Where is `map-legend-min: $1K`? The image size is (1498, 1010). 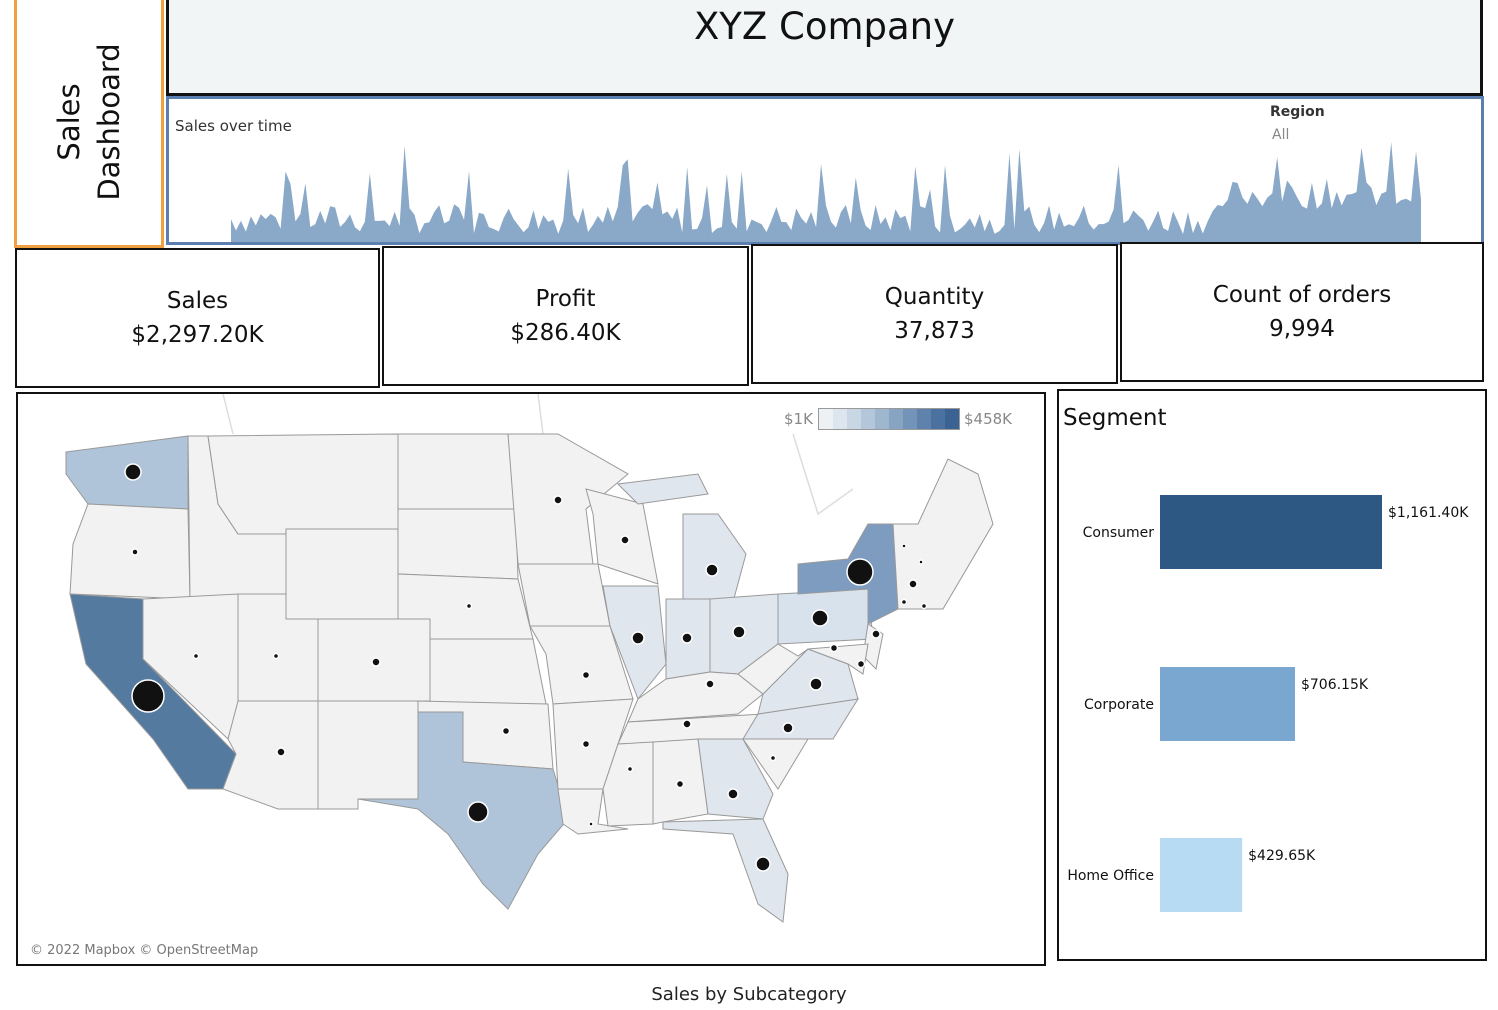
map-legend-min: $1K is located at coordinates (798, 419).